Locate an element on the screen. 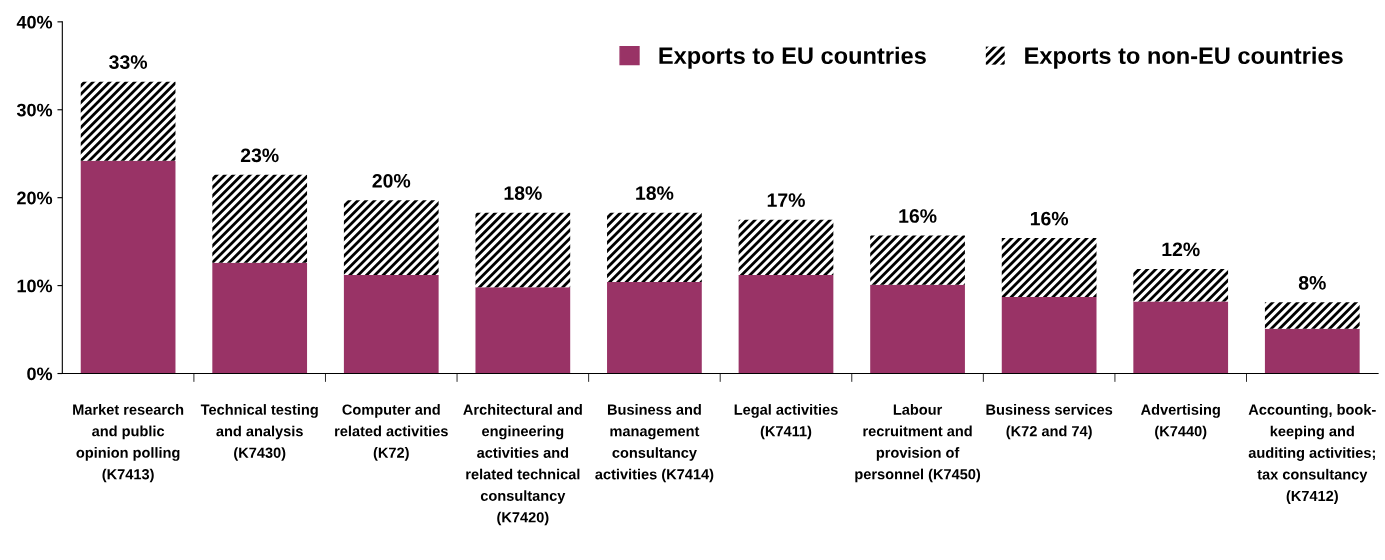 The image size is (1385, 560). x-tick-label: Technical testing and analysis (K7430) is located at coordinates (259, 432).